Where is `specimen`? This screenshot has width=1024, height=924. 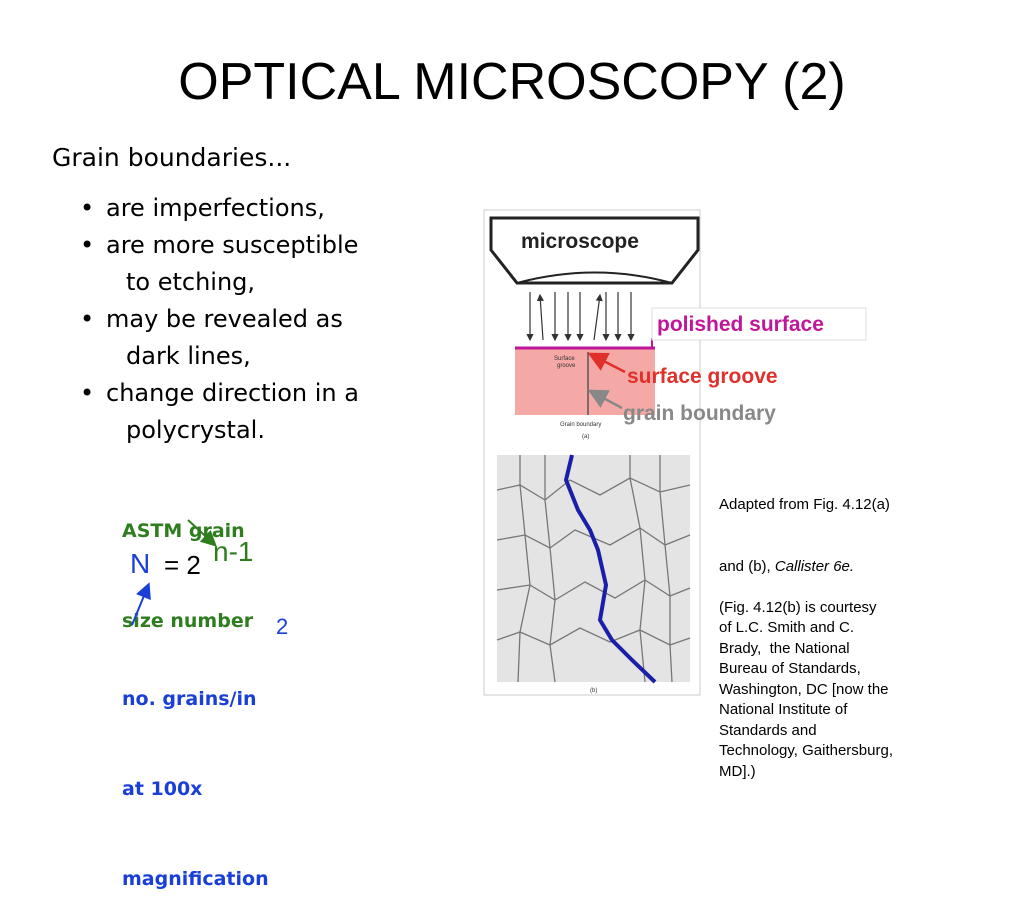 specimen is located at coordinates (585, 381).